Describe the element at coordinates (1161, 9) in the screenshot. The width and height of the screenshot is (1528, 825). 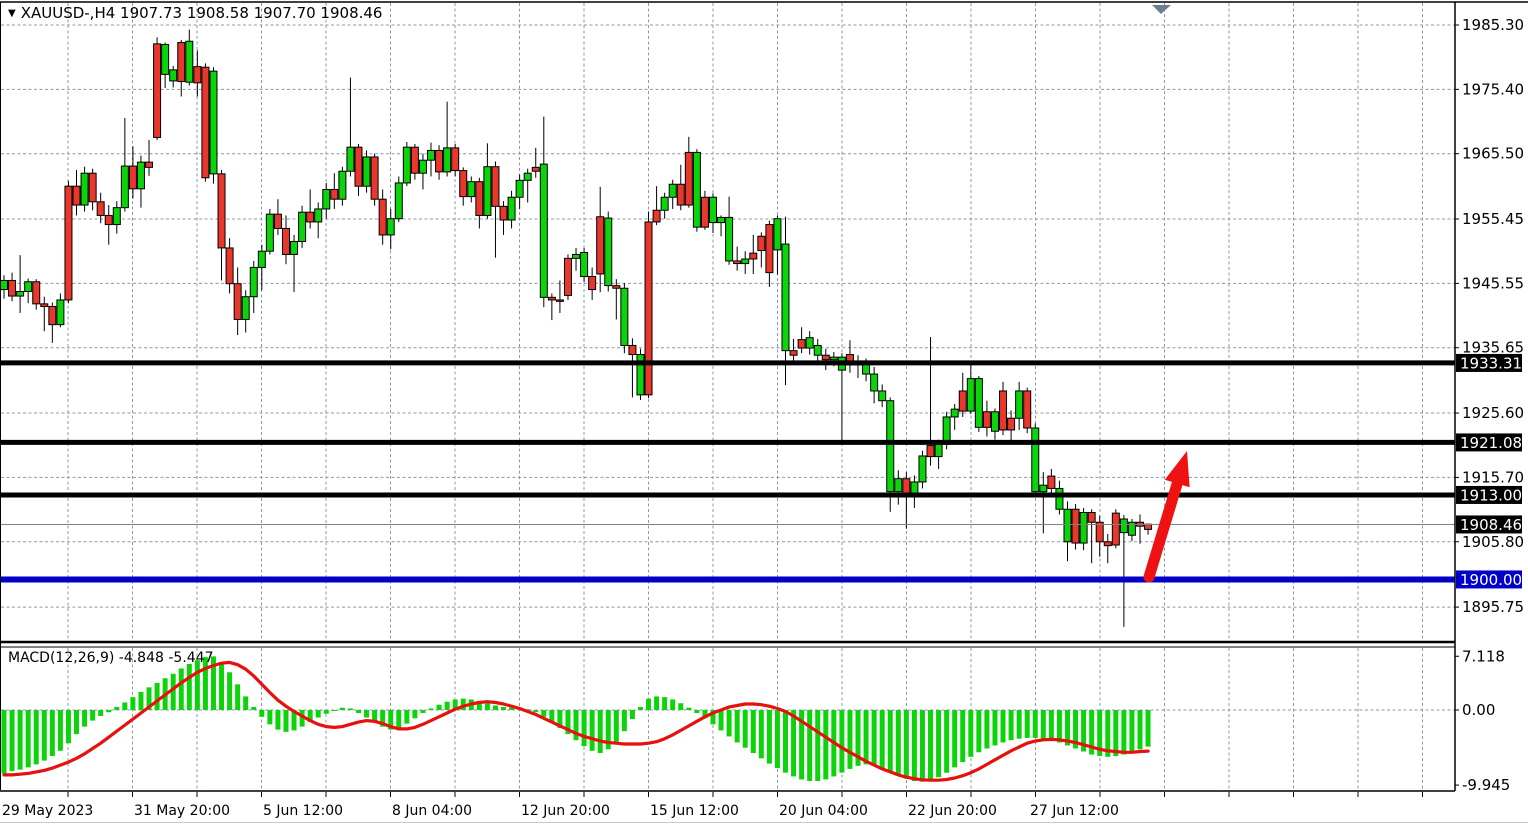
I see `chart-shift-marker-icon` at that location.